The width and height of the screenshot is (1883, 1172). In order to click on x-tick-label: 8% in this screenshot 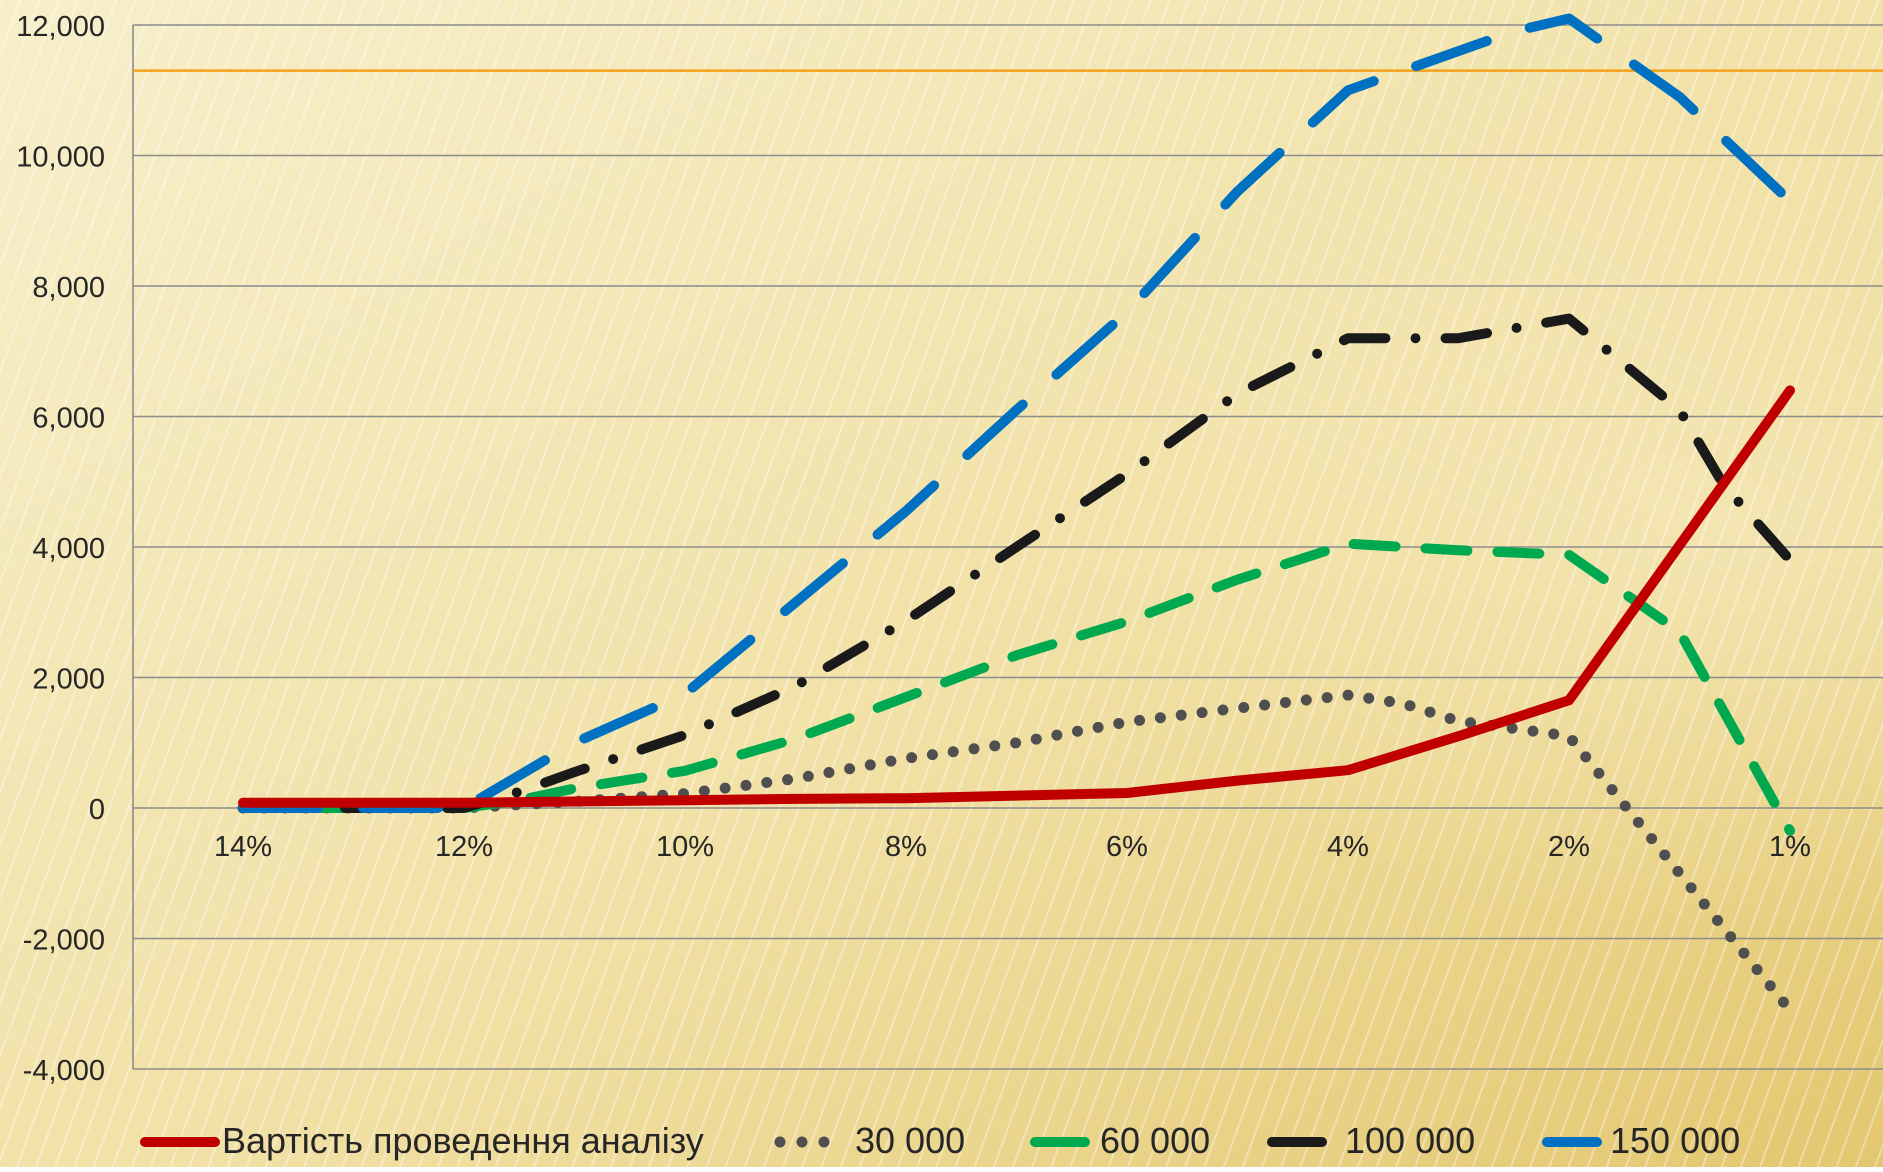, I will do `click(906, 847)`.